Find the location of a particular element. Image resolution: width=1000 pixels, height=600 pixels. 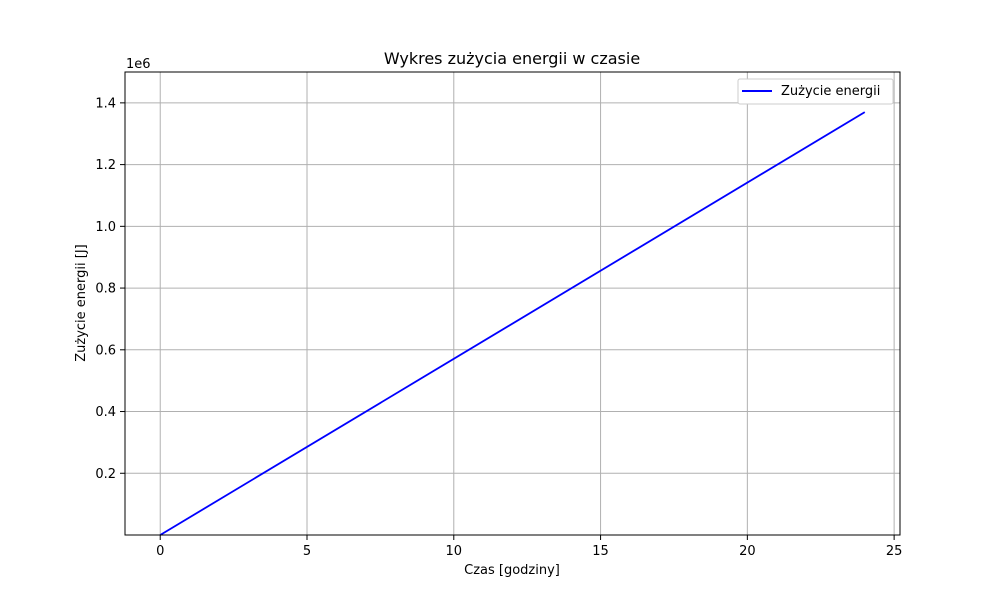

x-tick-label: 5 is located at coordinates (307, 551).